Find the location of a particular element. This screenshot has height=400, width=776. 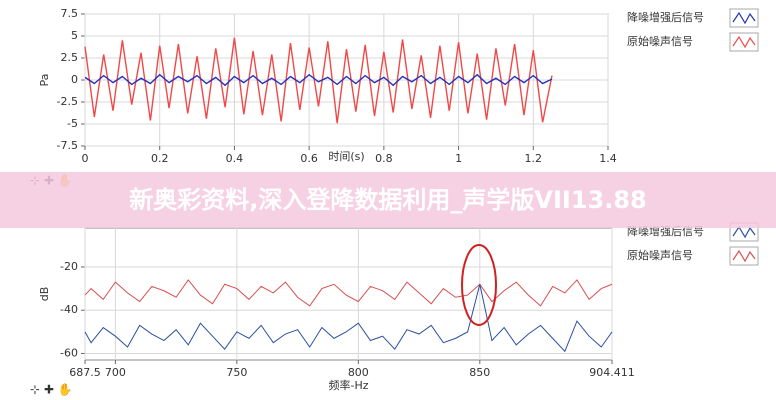

x-tick-label: 1.2 is located at coordinates (534, 158).